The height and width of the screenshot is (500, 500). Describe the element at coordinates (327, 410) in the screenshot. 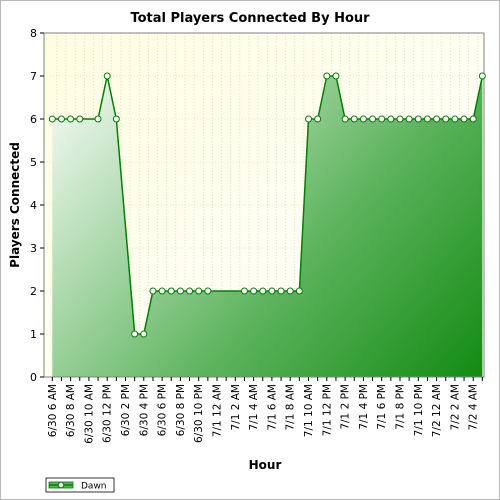

I see `x-tick-label: 7/1 12 PM` at that location.